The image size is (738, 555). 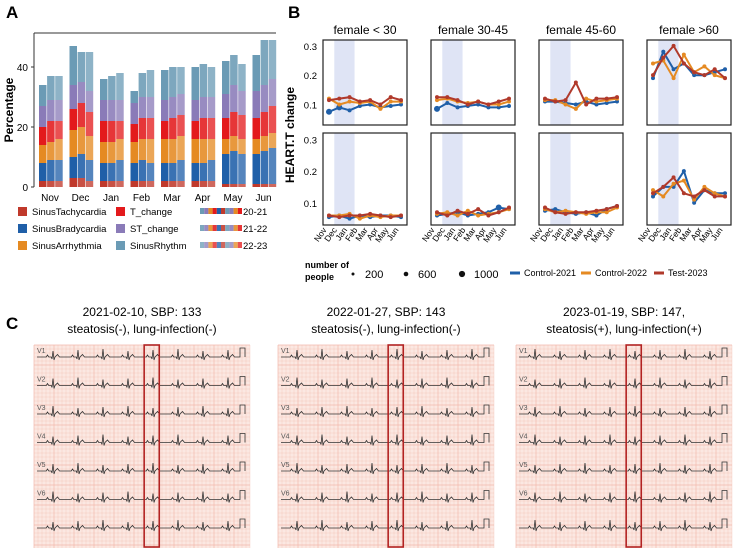 I want to click on ecg-lead-label: V6, so click(x=523, y=494).